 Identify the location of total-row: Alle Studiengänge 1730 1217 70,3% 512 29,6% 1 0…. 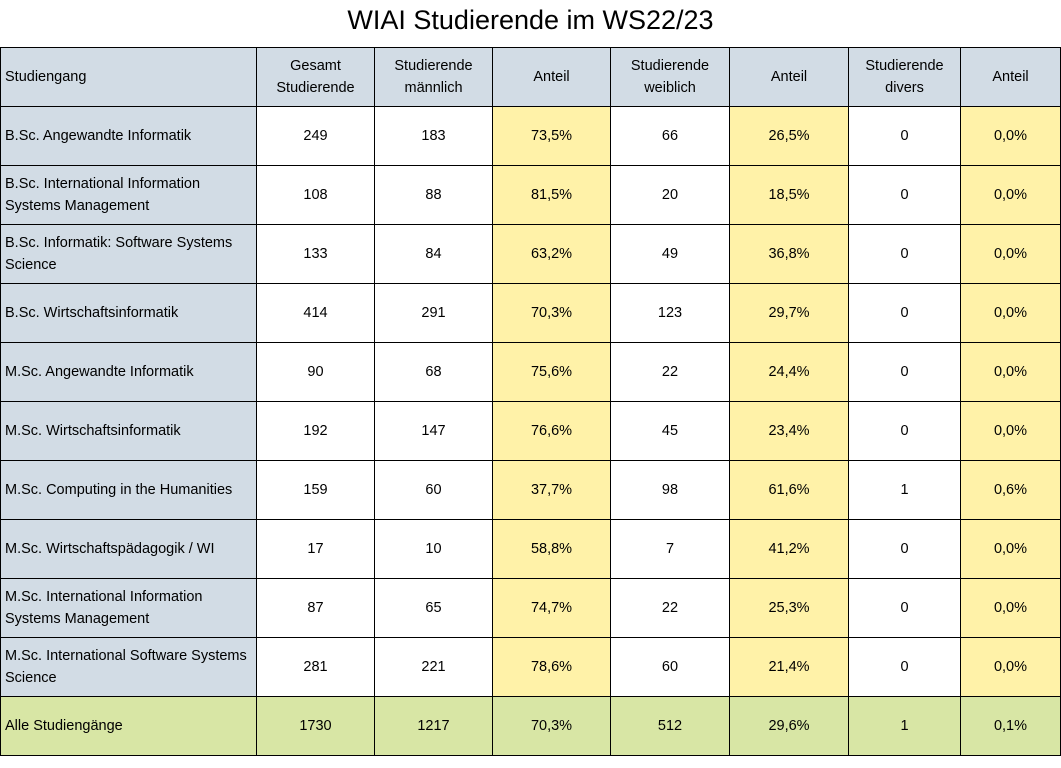
(530, 726).